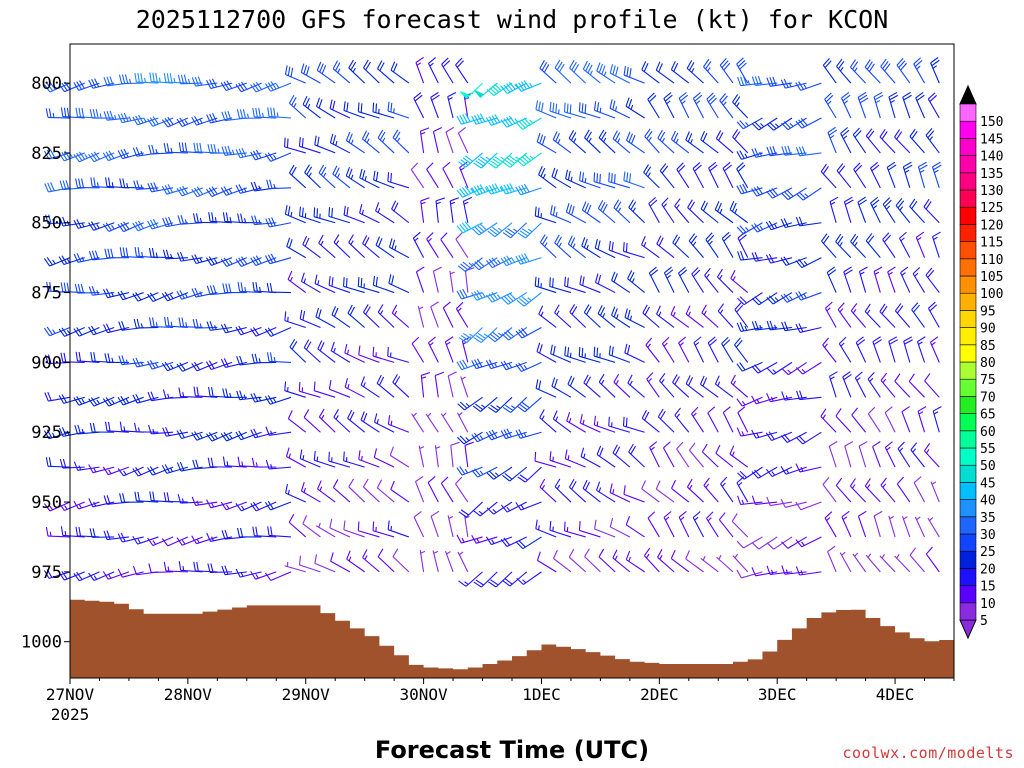  Describe the element at coordinates (928, 753) in the screenshot. I see `credit-link: coolwx.com/modelts` at that location.